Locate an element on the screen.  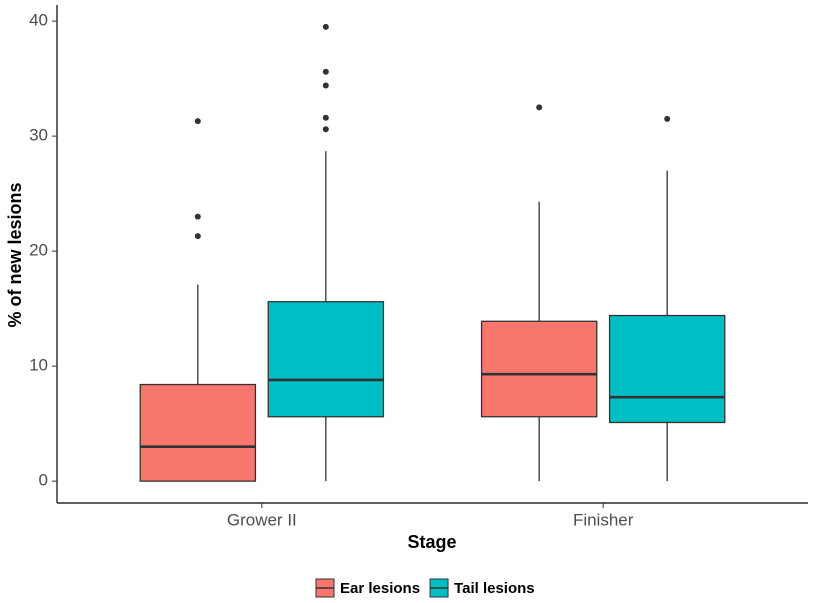
x-tick-label: Finisher is located at coordinates (603, 519).